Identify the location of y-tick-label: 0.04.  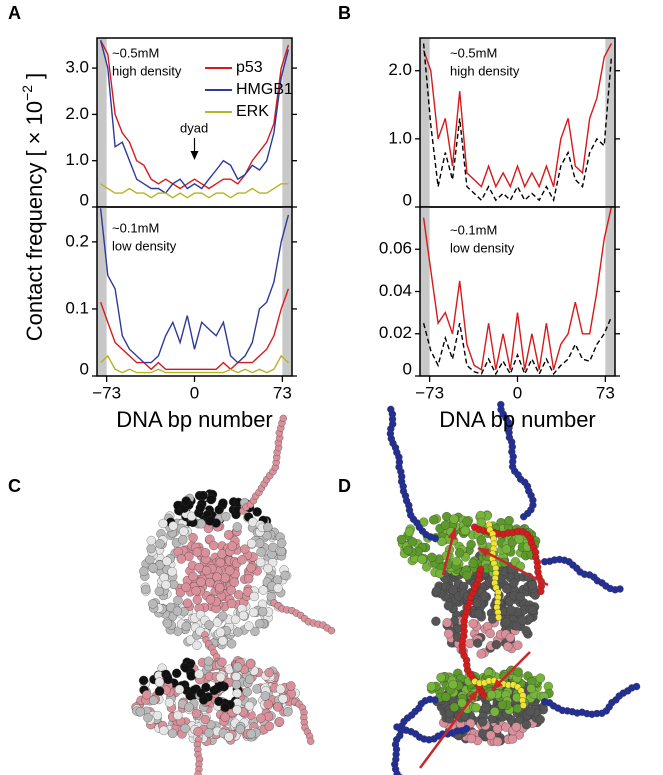
(395, 290).